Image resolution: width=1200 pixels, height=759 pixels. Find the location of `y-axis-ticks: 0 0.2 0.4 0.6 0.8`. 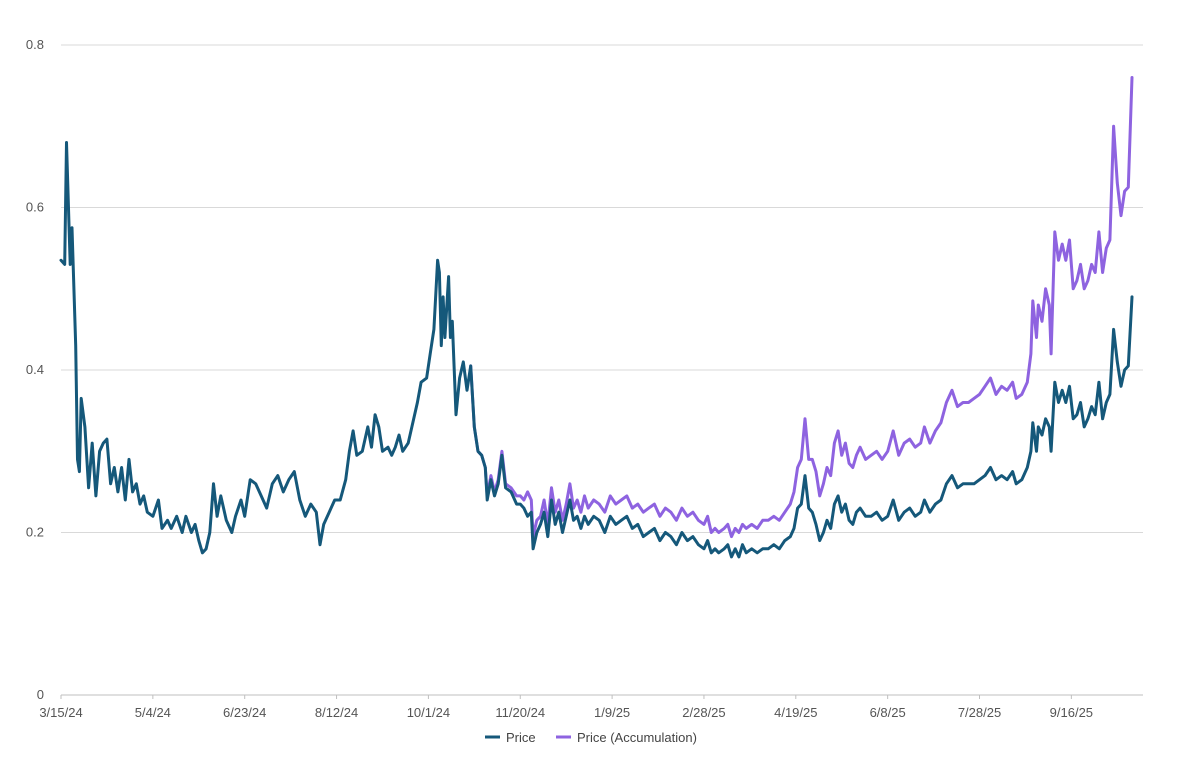

y-axis-ticks: 0 0.2 0.4 0.6 0.8 is located at coordinates (35, 369).